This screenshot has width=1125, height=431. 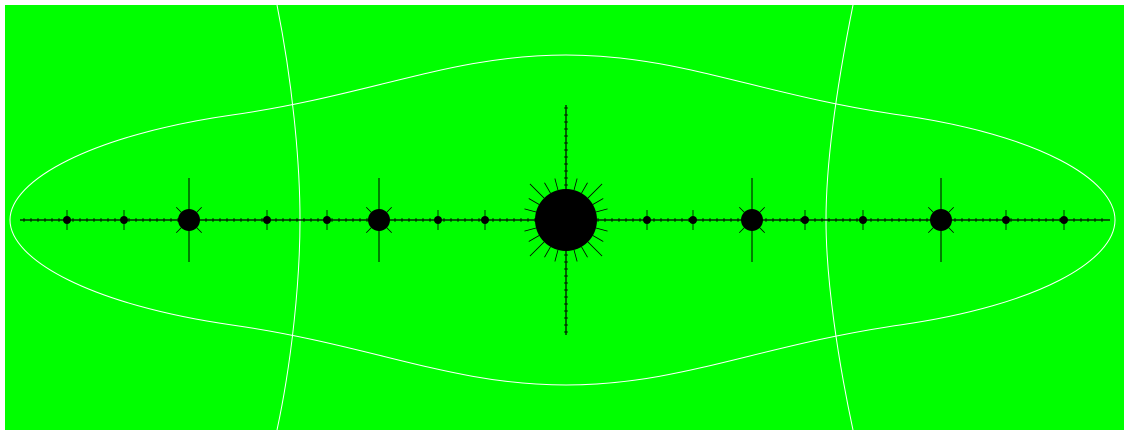 I want to click on main-disk, so click(x=566, y=220).